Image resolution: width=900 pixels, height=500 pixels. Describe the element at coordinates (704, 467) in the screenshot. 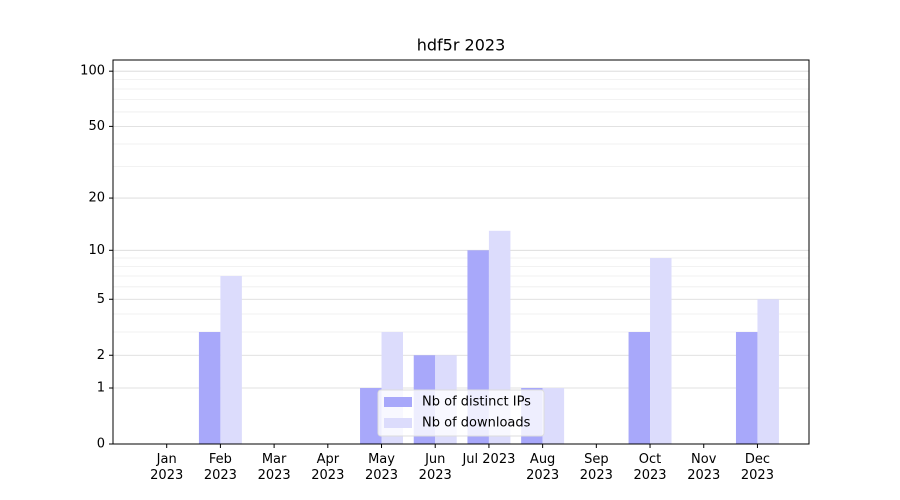

I see `x-tick-label: Nov 2023` at that location.